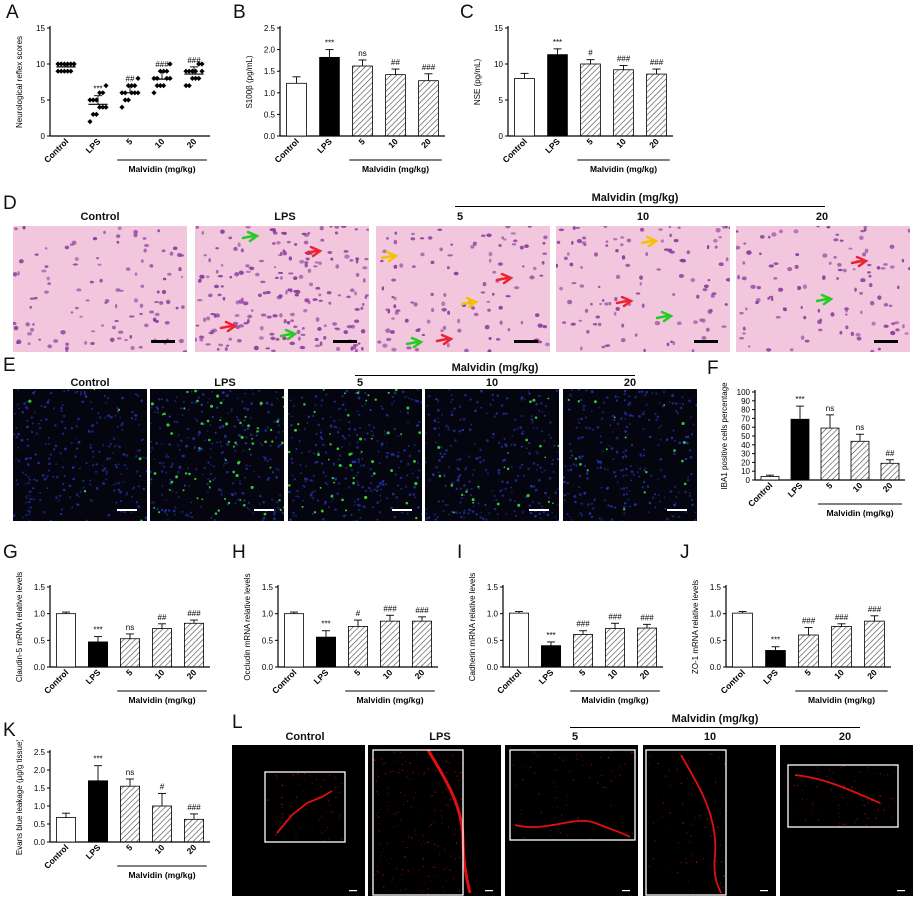 This screenshot has height=901, width=920. What do you see at coordinates (745, 471) in the screenshot?
I see `y-tick-label: 10` at bounding box center [745, 471].